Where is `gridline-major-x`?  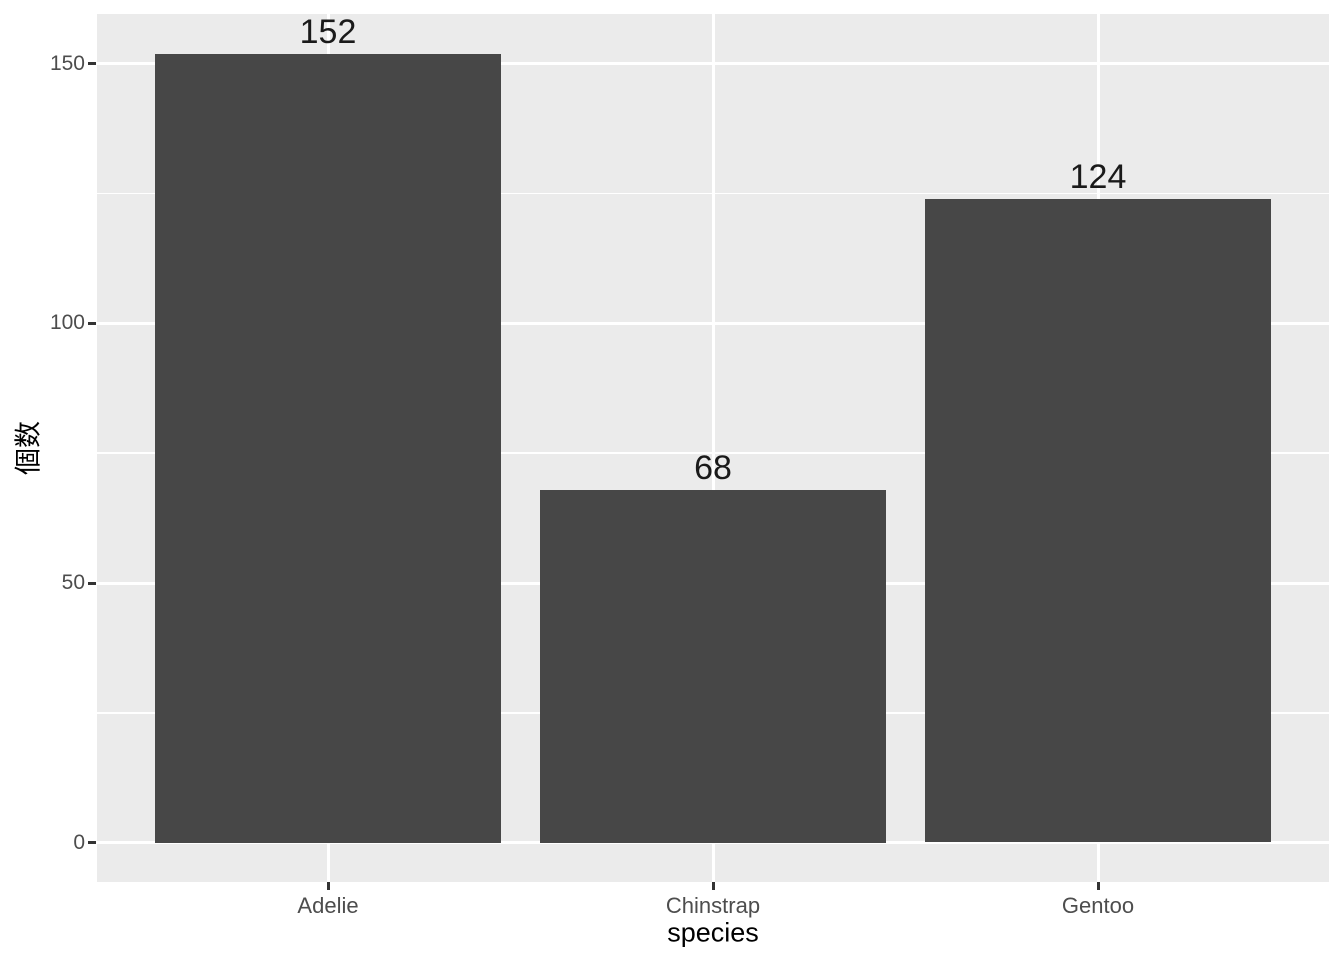 gridline-major-x is located at coordinates (713, 448).